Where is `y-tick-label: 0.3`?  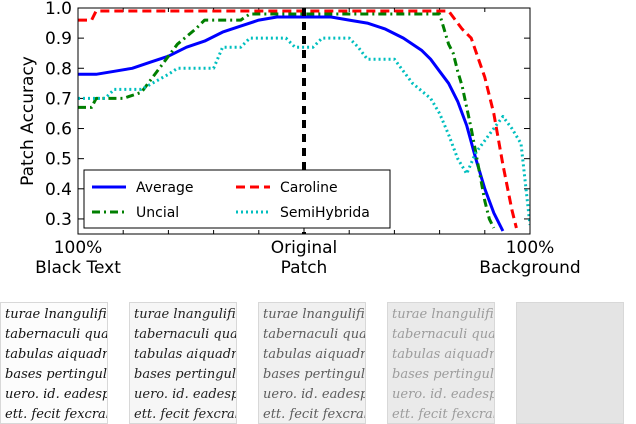
y-tick-label: 0.3 is located at coordinates (58, 220).